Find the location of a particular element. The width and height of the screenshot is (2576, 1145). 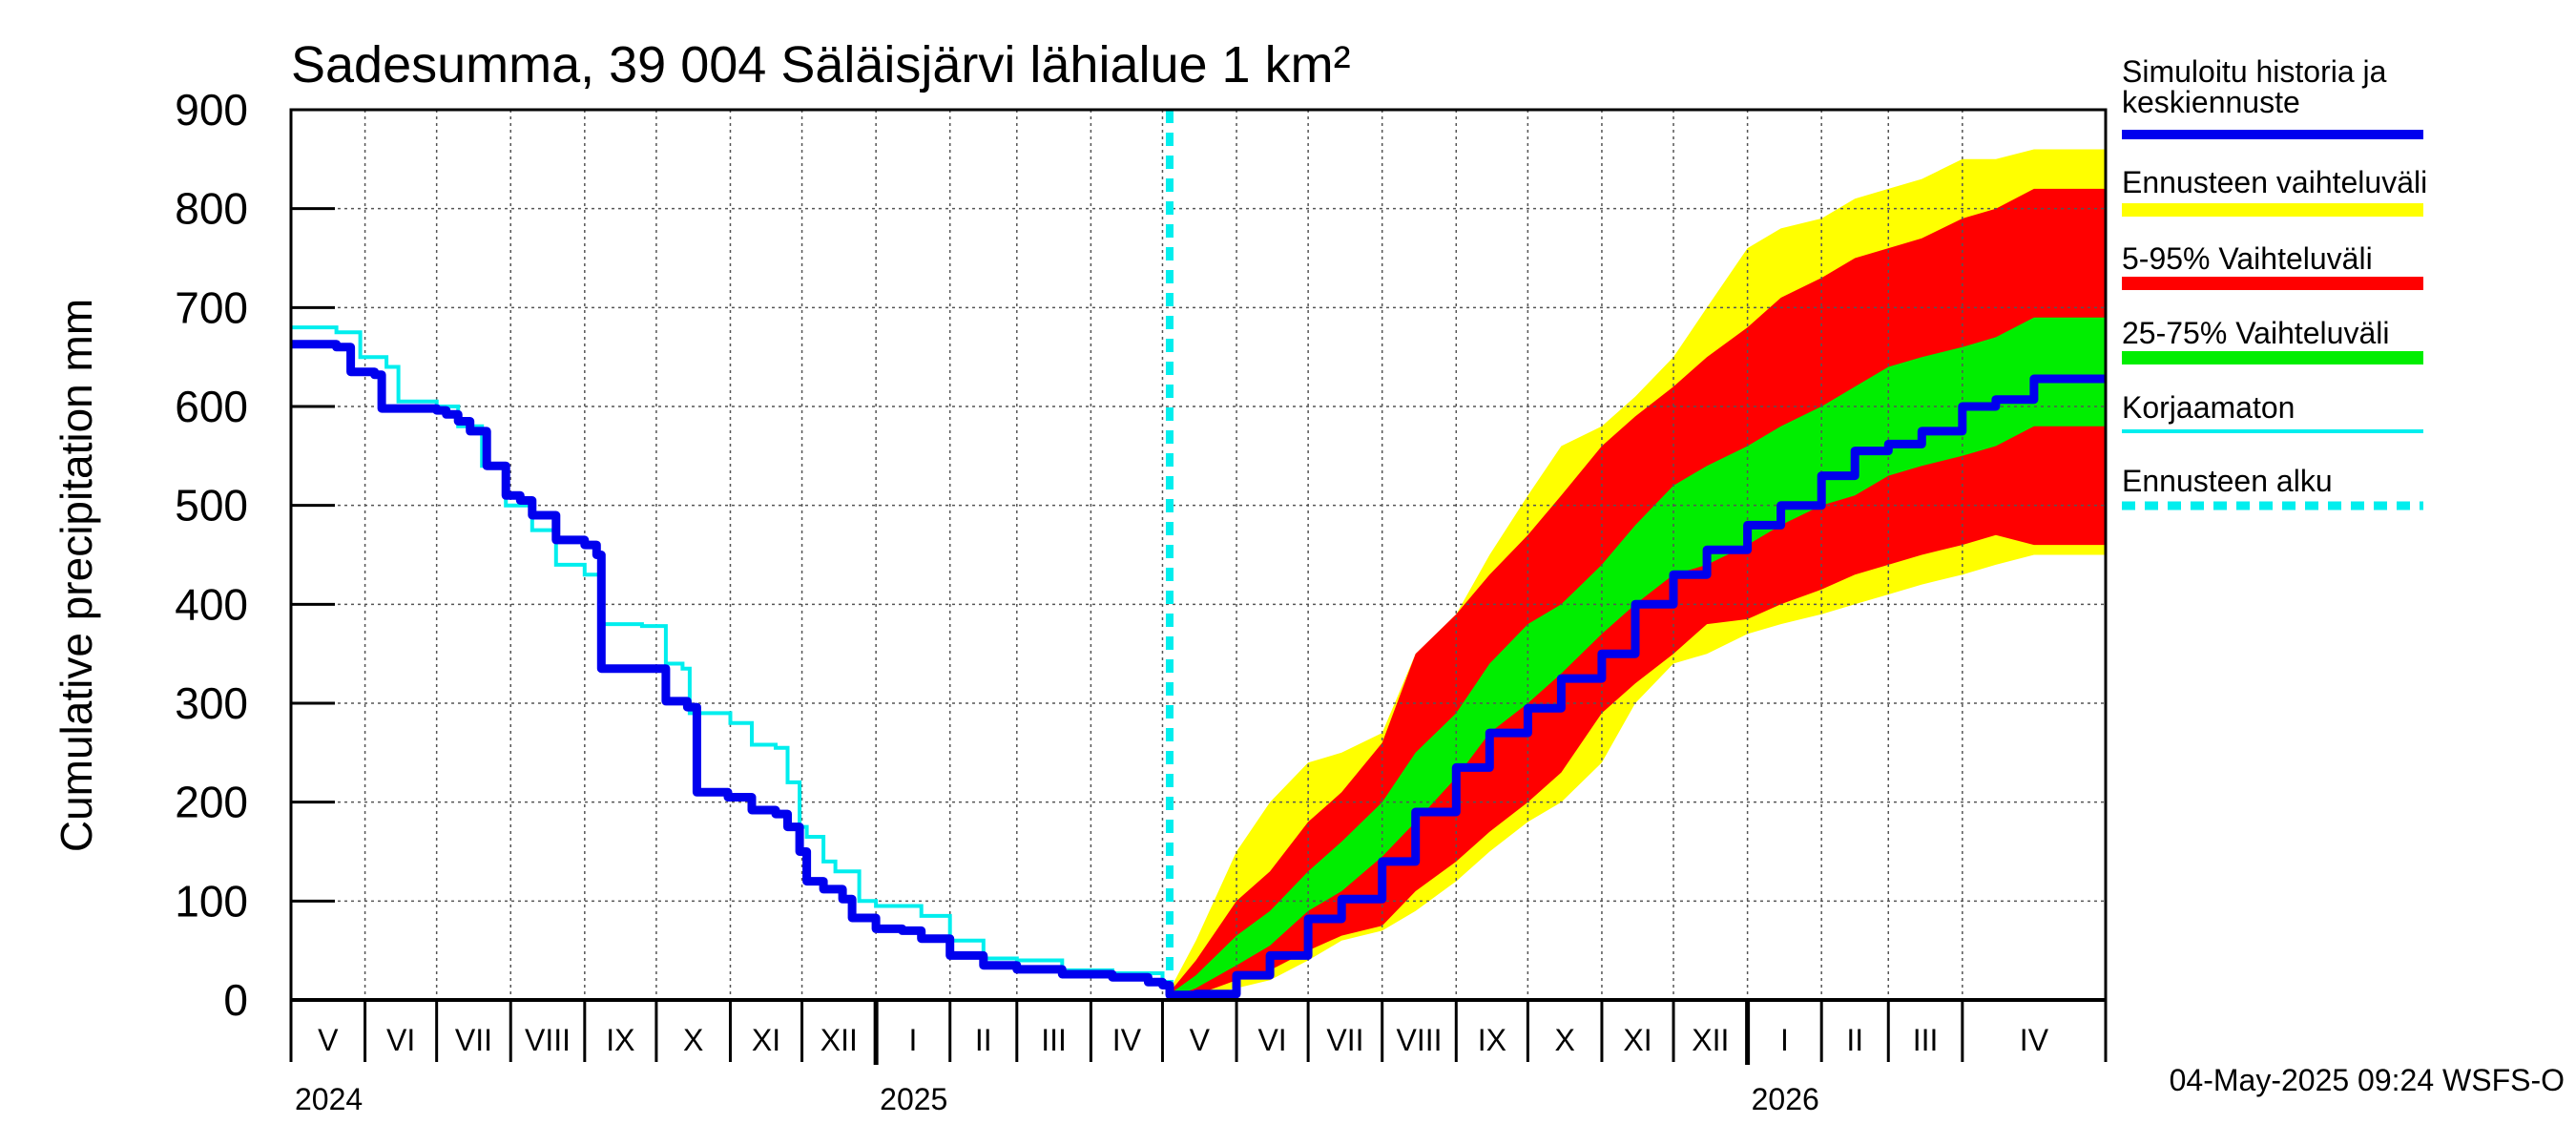

y-tick-label: 800 is located at coordinates (211, 209).